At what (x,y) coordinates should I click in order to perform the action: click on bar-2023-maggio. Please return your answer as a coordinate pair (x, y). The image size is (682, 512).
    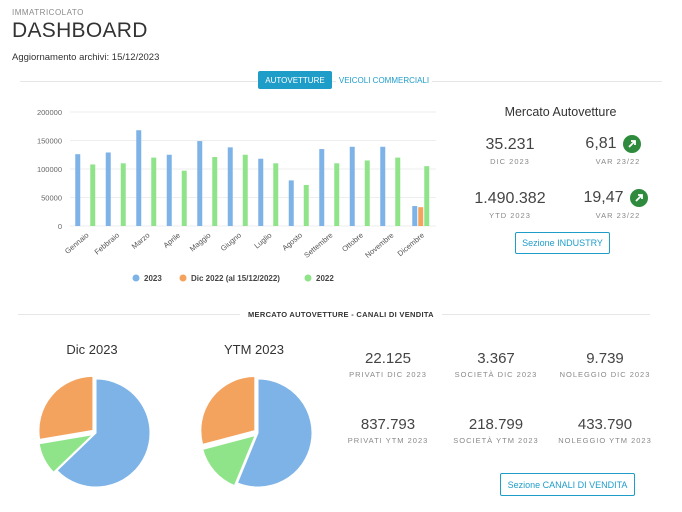
    Looking at the image, I should click on (200, 183).